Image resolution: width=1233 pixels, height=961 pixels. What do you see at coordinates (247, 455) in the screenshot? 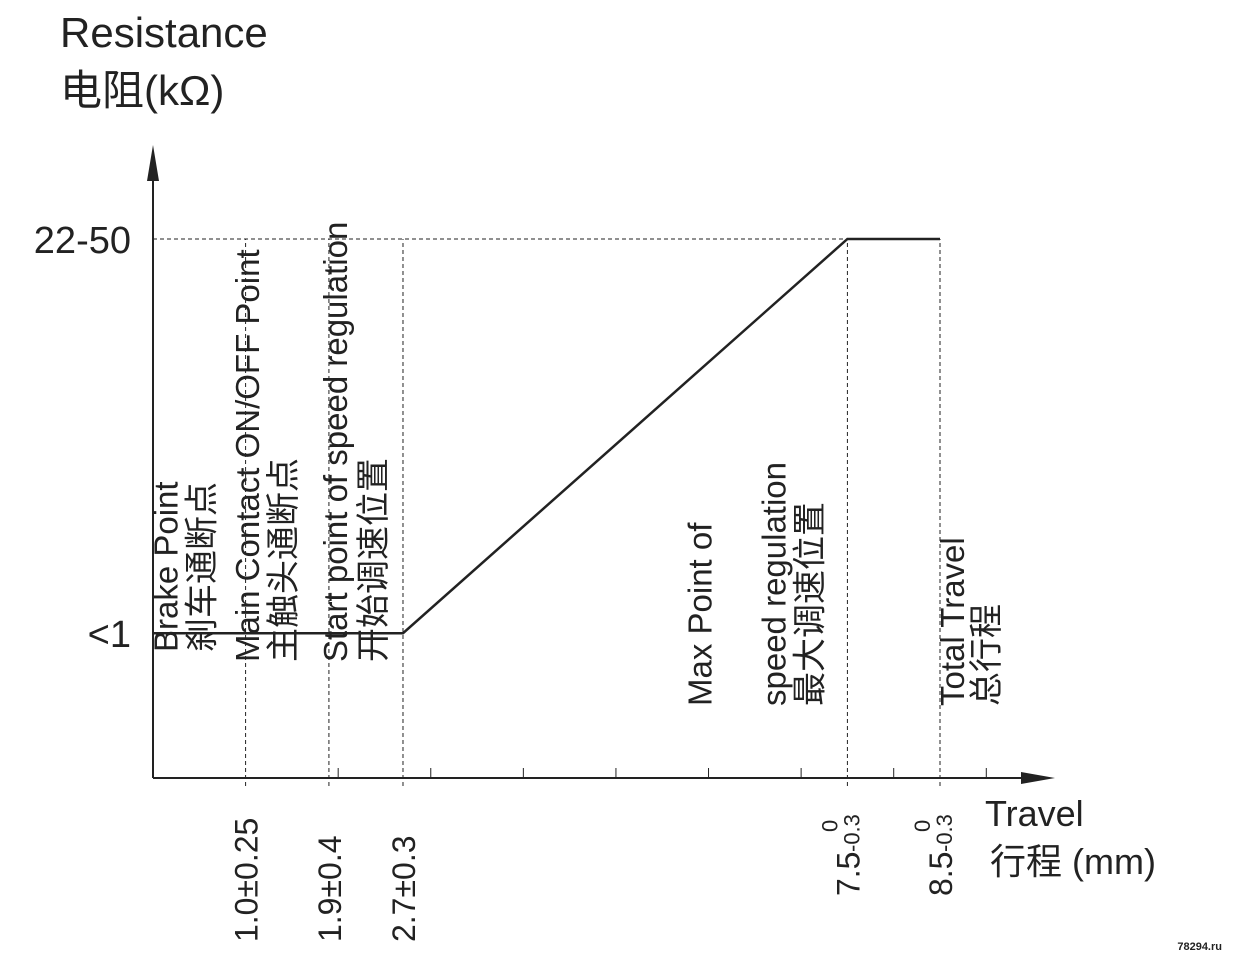
I see `annotation-main-contact-en: Main Contact ON/OFF Point` at bounding box center [247, 455].